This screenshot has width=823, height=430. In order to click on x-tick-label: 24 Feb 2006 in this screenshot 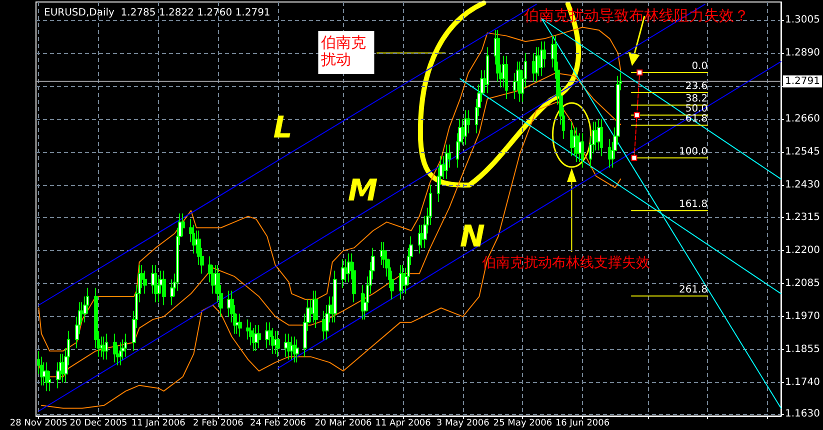, I will do `click(278, 423)`.